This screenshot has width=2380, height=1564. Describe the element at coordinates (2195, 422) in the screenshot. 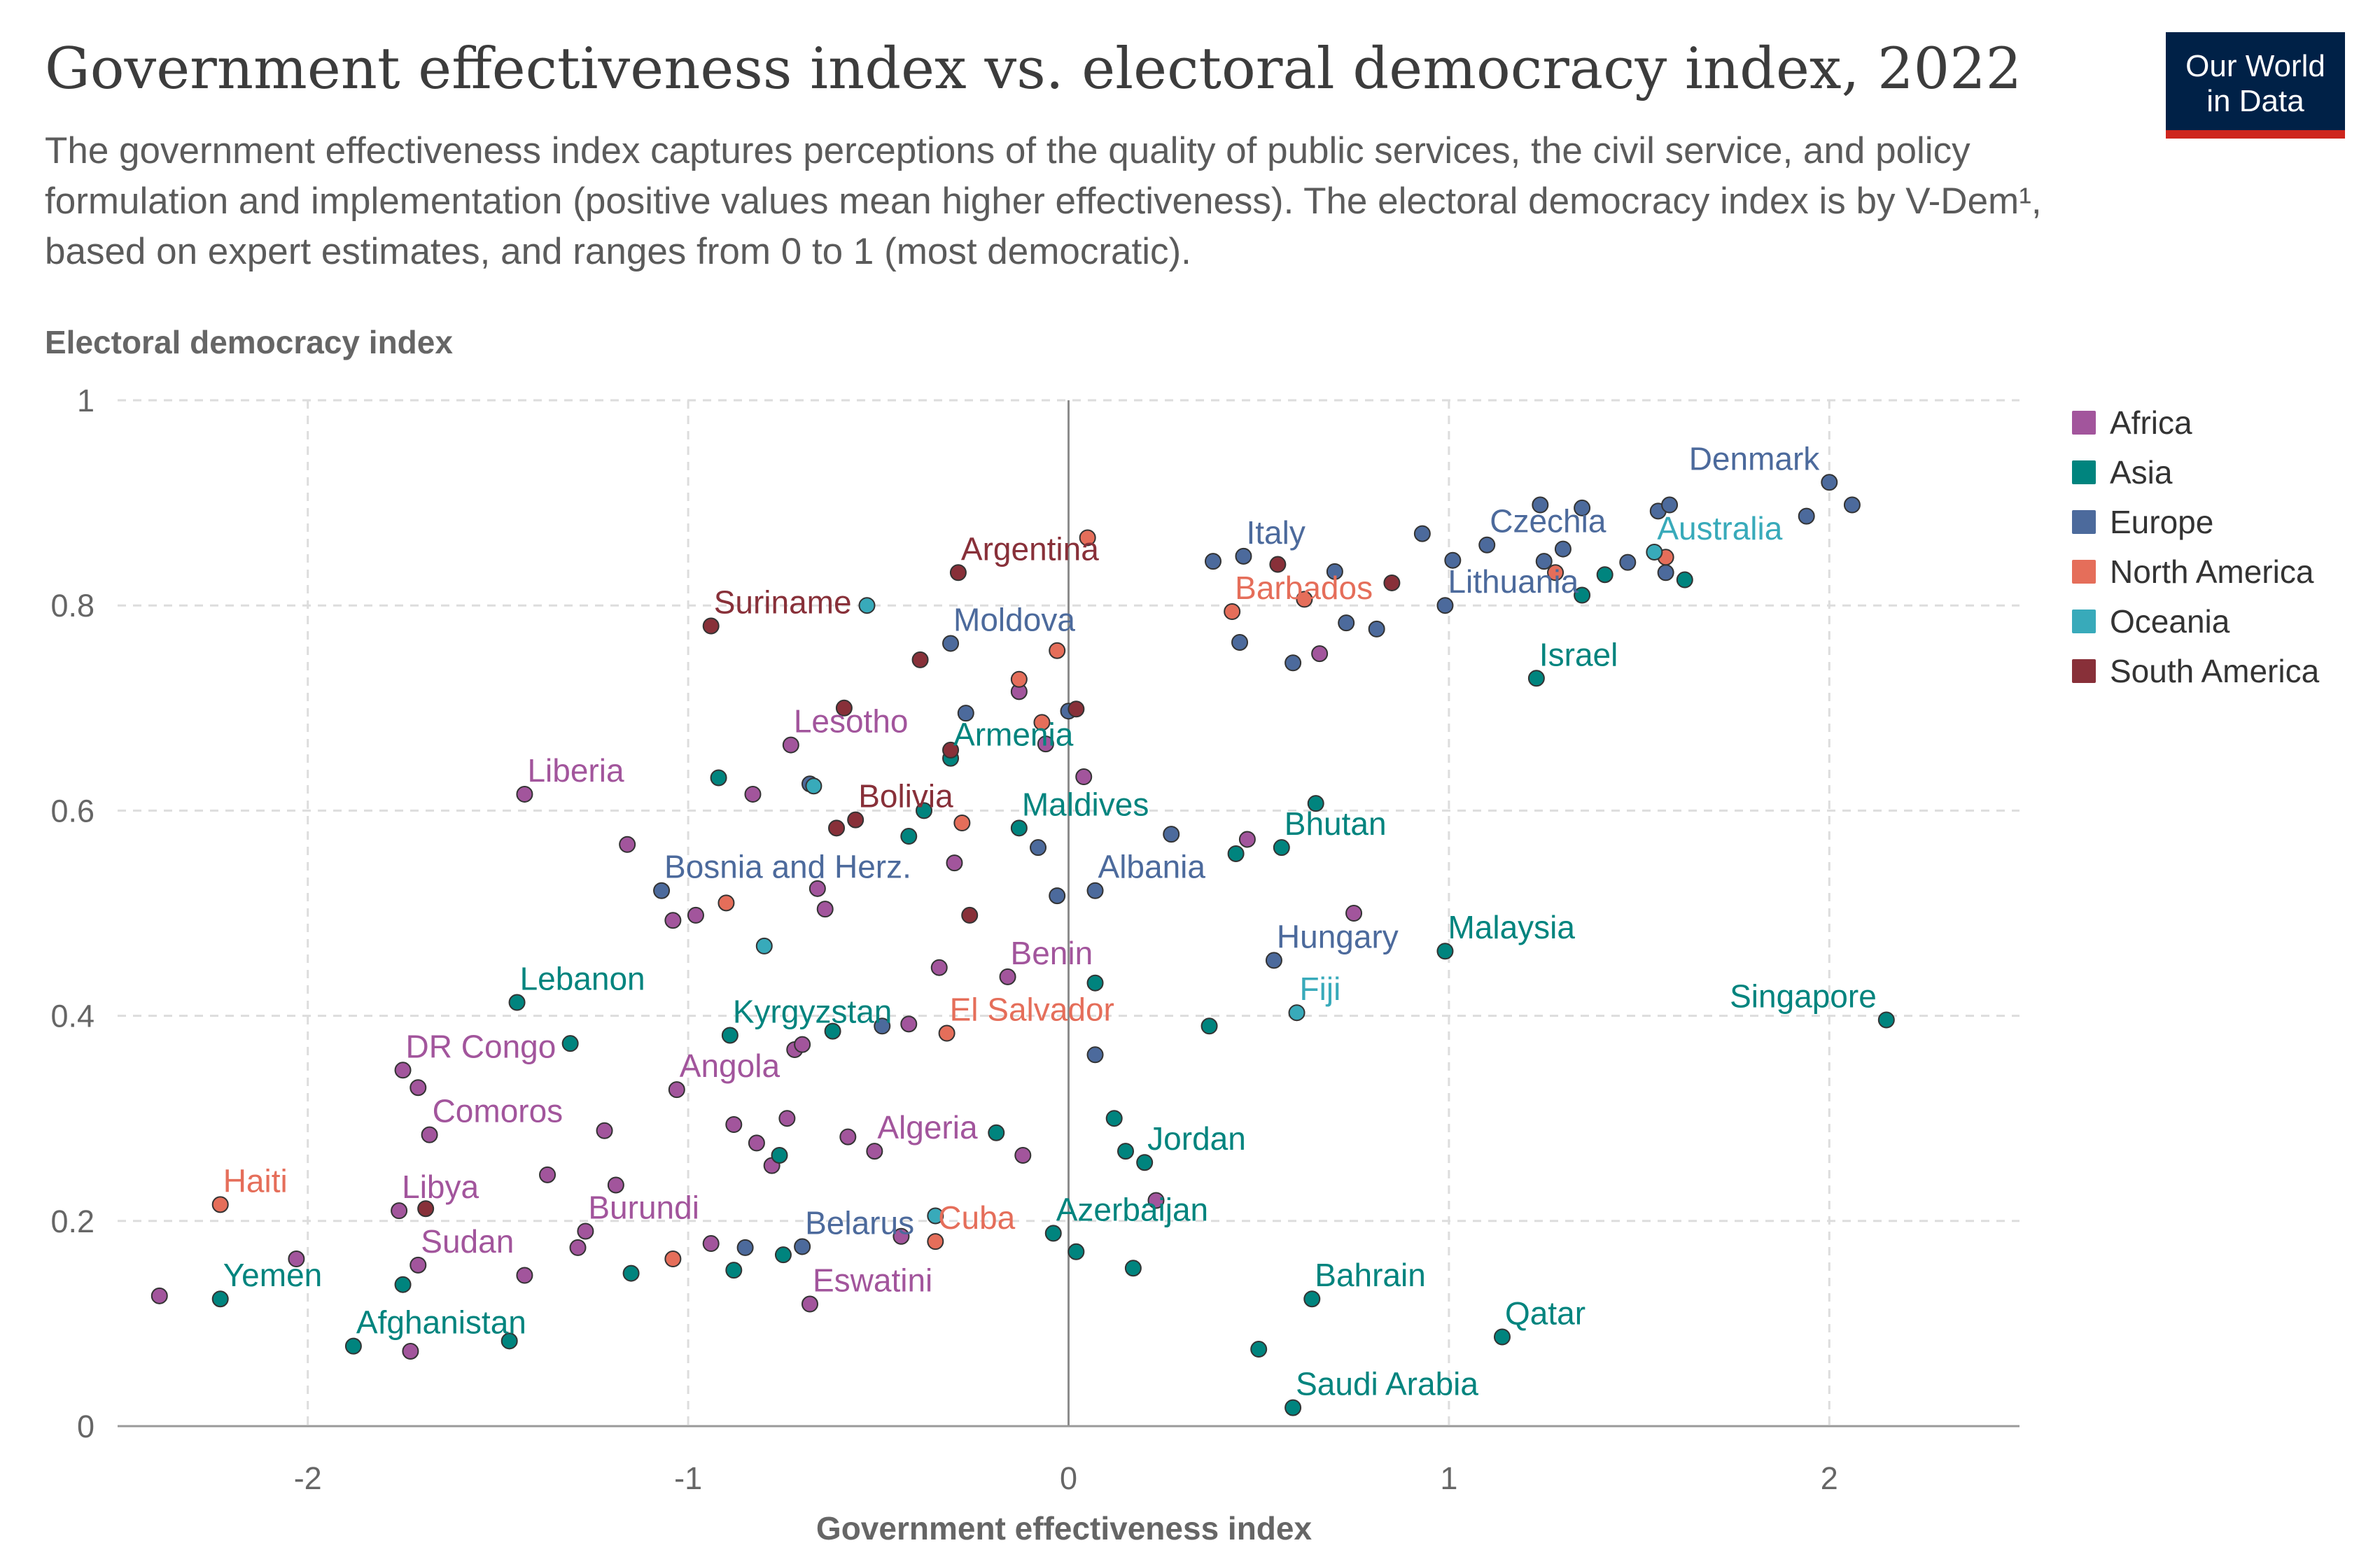

I see `legend-item: Africa` at that location.